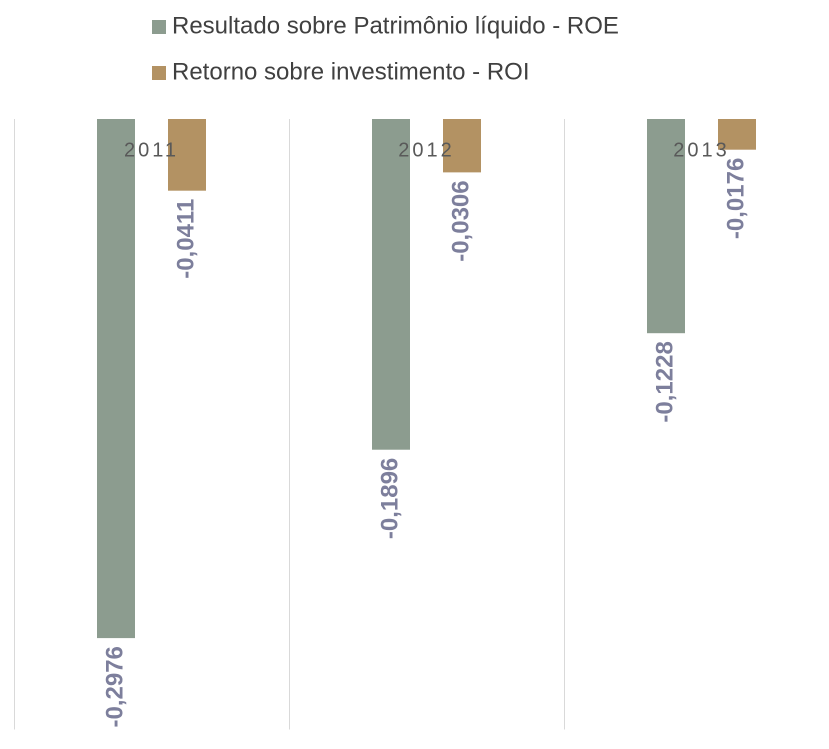  I want to click on legend-label: Retorno sobre investimento - ROI, so click(350, 71).